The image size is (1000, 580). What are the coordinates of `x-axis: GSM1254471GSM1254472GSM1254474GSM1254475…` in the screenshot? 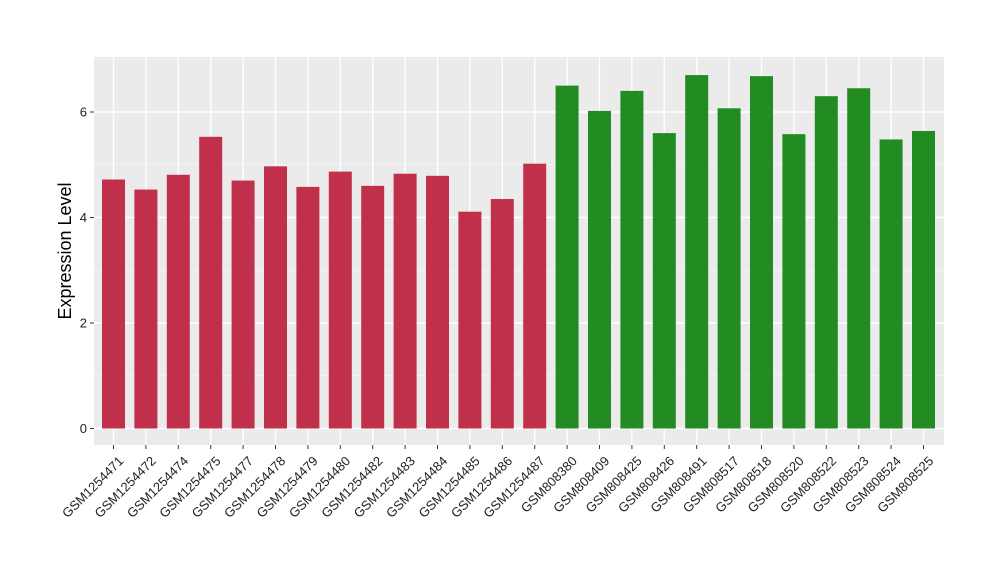 It's located at (497, 483).